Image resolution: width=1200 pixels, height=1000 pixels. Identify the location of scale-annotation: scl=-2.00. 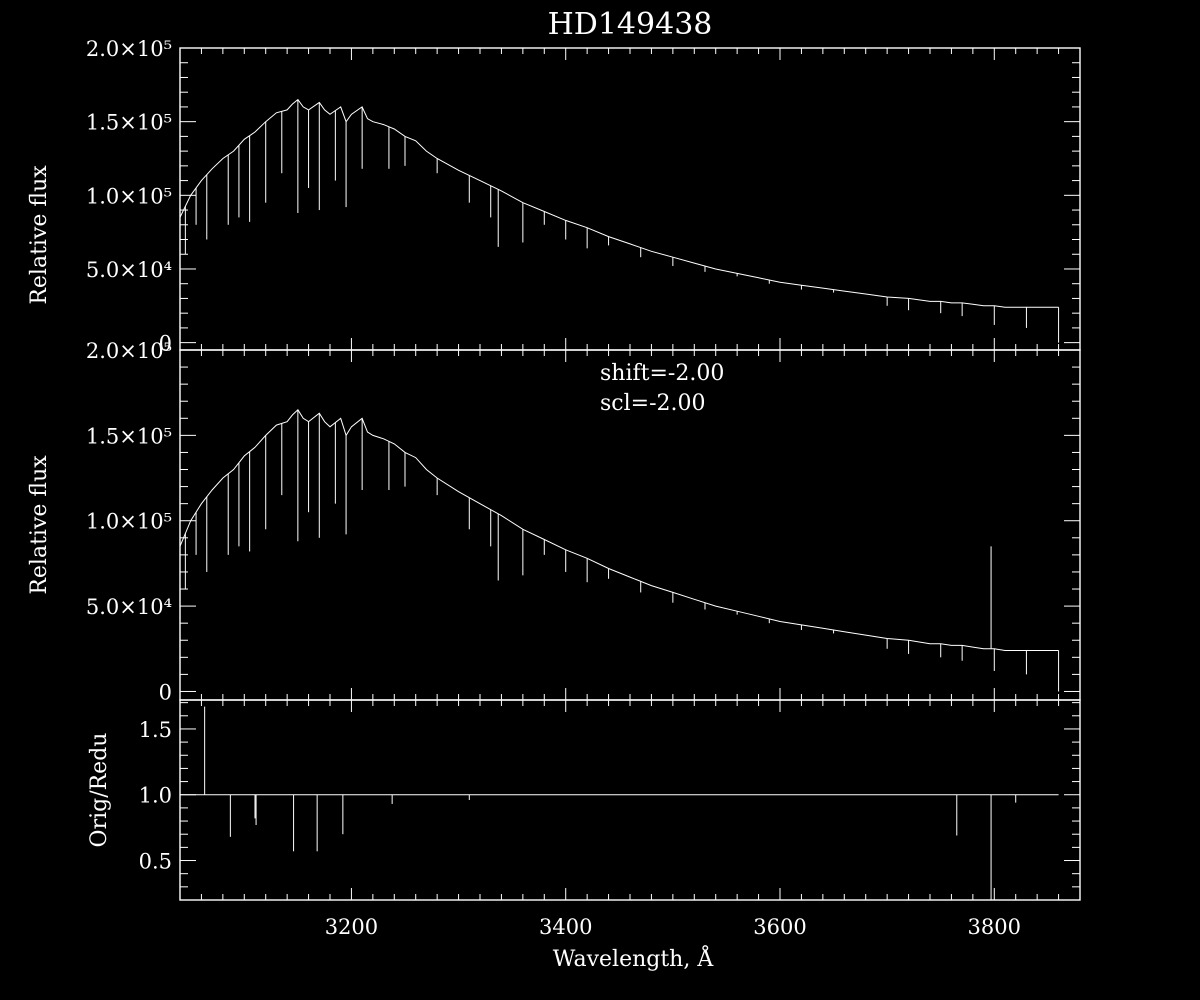
(653, 403).